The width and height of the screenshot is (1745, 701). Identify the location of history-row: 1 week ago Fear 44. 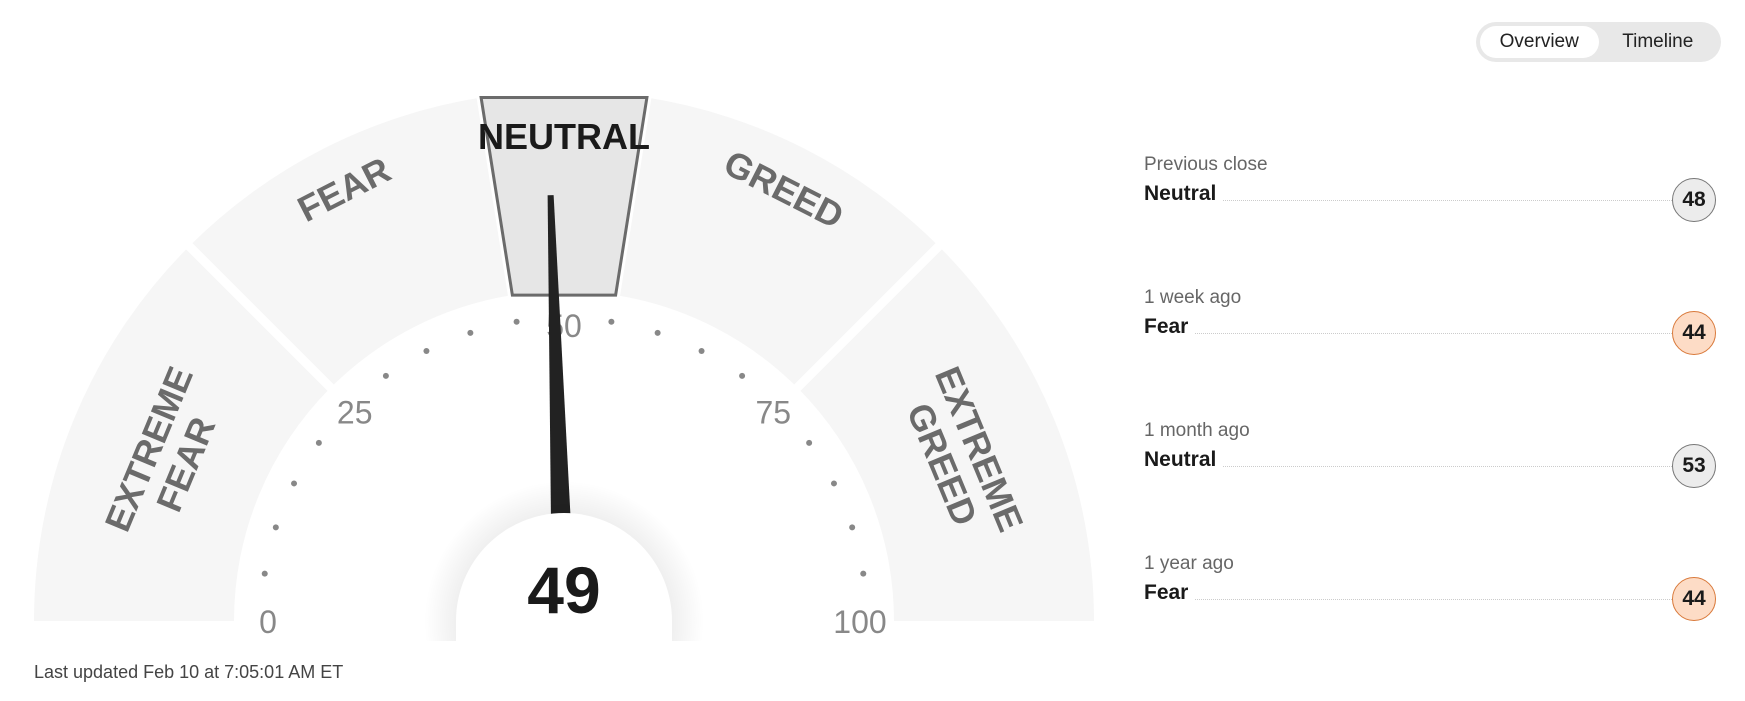
(1434, 327).